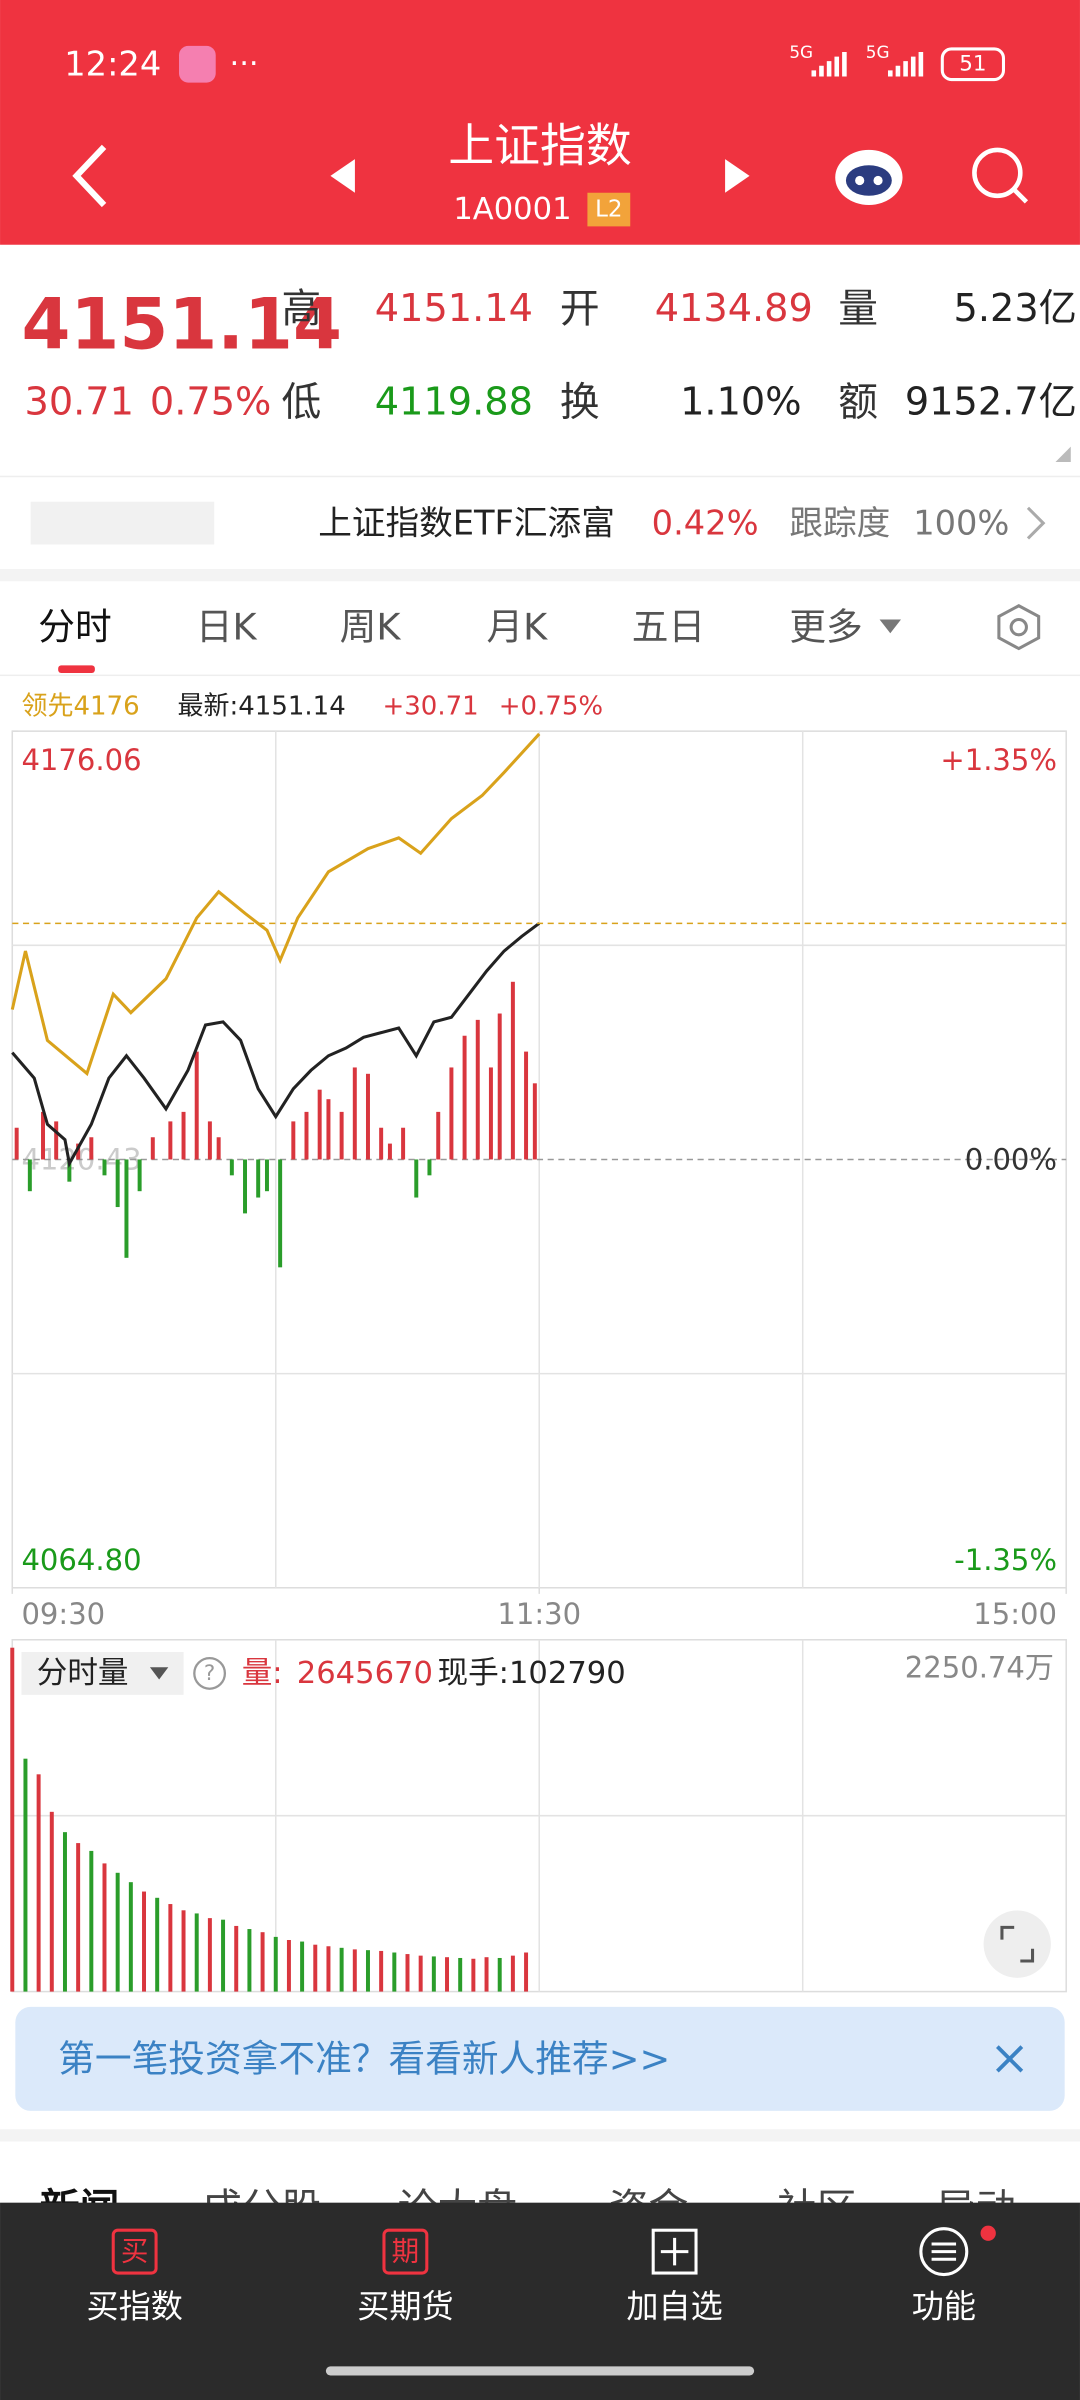  Describe the element at coordinates (825, 627) in the screenshot. I see `tab: 更多` at that location.